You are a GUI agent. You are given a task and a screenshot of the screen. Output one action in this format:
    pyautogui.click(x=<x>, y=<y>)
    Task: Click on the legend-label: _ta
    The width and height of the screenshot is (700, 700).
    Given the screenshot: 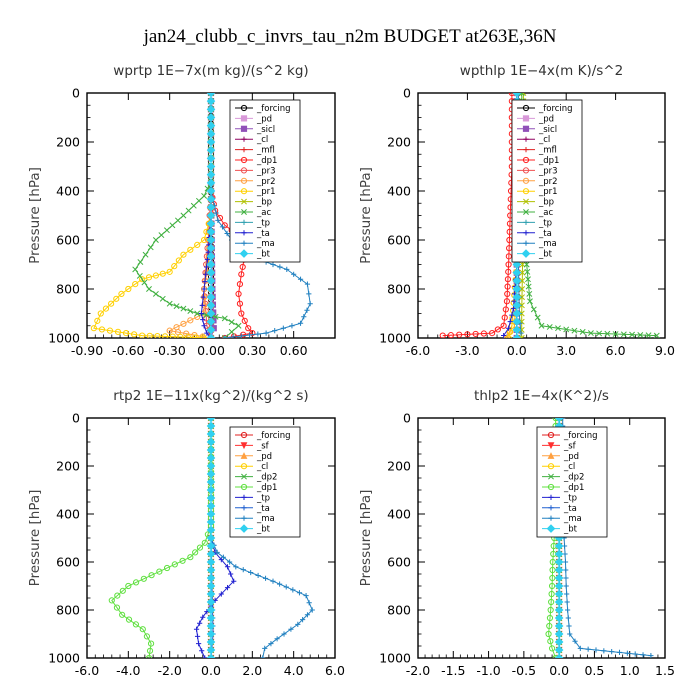 What is the action you would take?
    pyautogui.click(x=570, y=509)
    